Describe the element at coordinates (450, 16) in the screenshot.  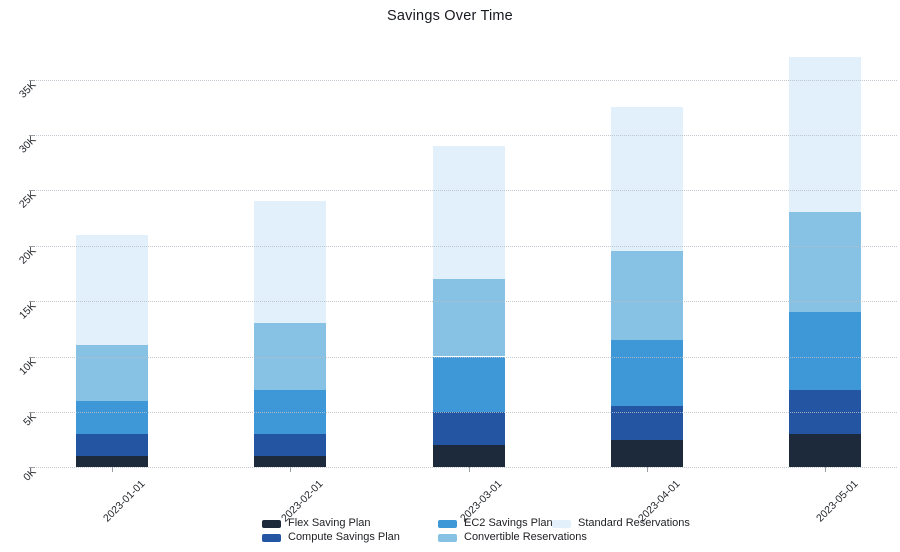
I see `chart-title: Savings Over Time` at that location.